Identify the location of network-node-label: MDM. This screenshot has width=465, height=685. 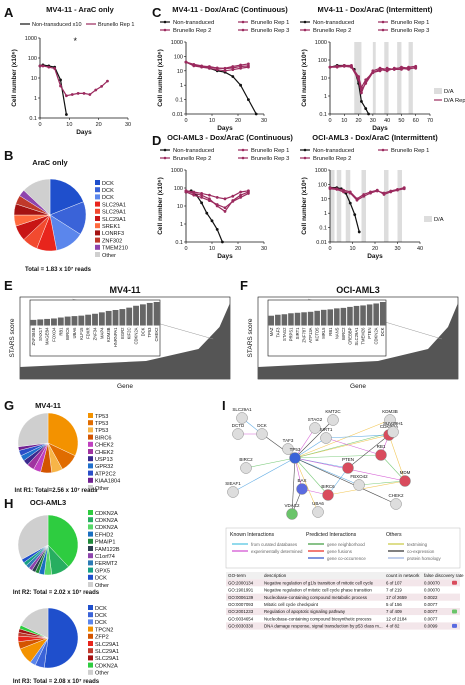
(405, 472).